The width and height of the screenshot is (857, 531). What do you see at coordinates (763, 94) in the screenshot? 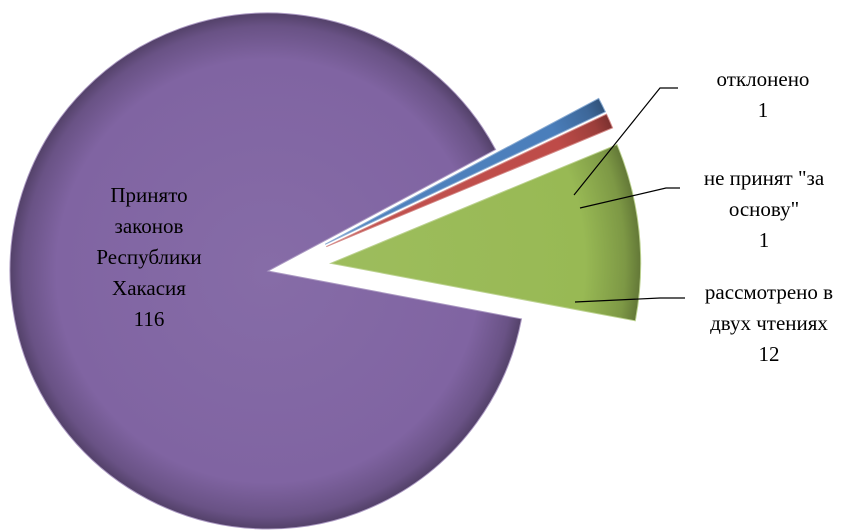
I see `slice-label-rejected: отклонено 1` at bounding box center [763, 94].